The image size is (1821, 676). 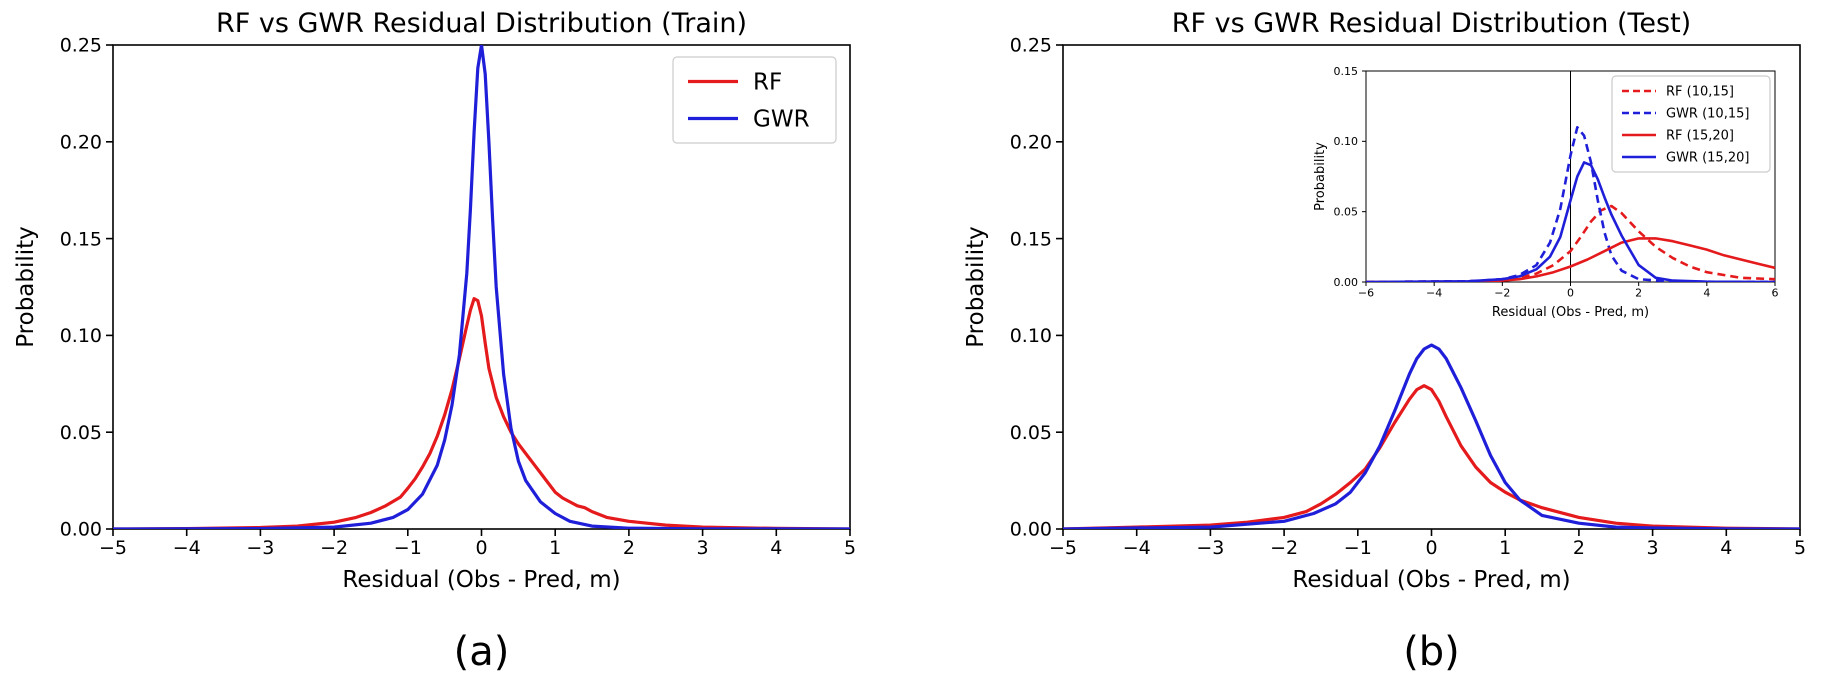 I want to click on inset-x-tick-label: 2, so click(x=1638, y=292).